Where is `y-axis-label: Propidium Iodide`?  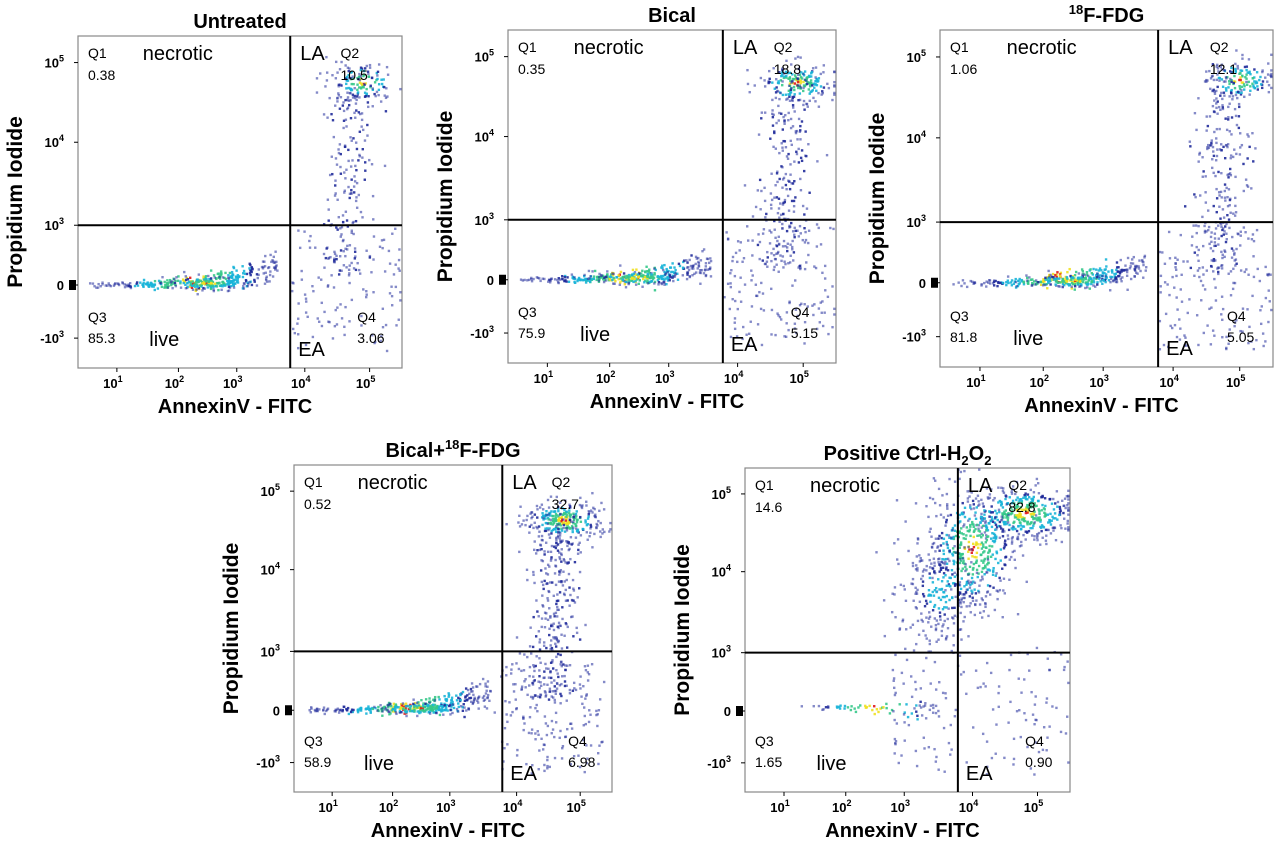
y-axis-label: Propidium Iodide is located at coordinates (445, 197).